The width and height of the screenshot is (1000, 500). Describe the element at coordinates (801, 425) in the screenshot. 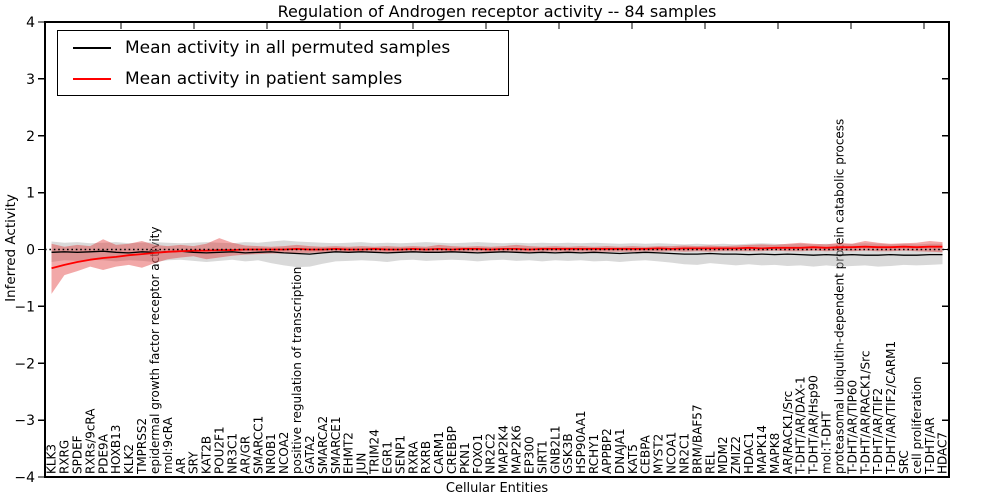

I see `x-tick-label: T-DHT/AR/DAX-1` at that location.